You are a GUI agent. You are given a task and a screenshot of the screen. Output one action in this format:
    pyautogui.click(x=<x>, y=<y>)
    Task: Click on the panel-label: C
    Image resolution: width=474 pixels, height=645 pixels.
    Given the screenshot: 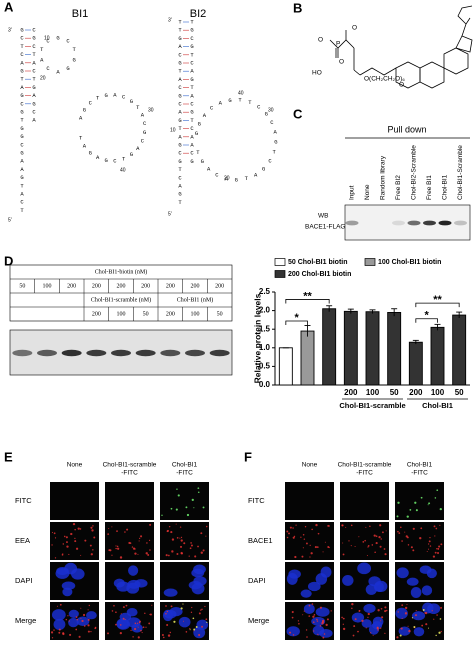 What is the action you would take?
    pyautogui.click(x=298, y=113)
    